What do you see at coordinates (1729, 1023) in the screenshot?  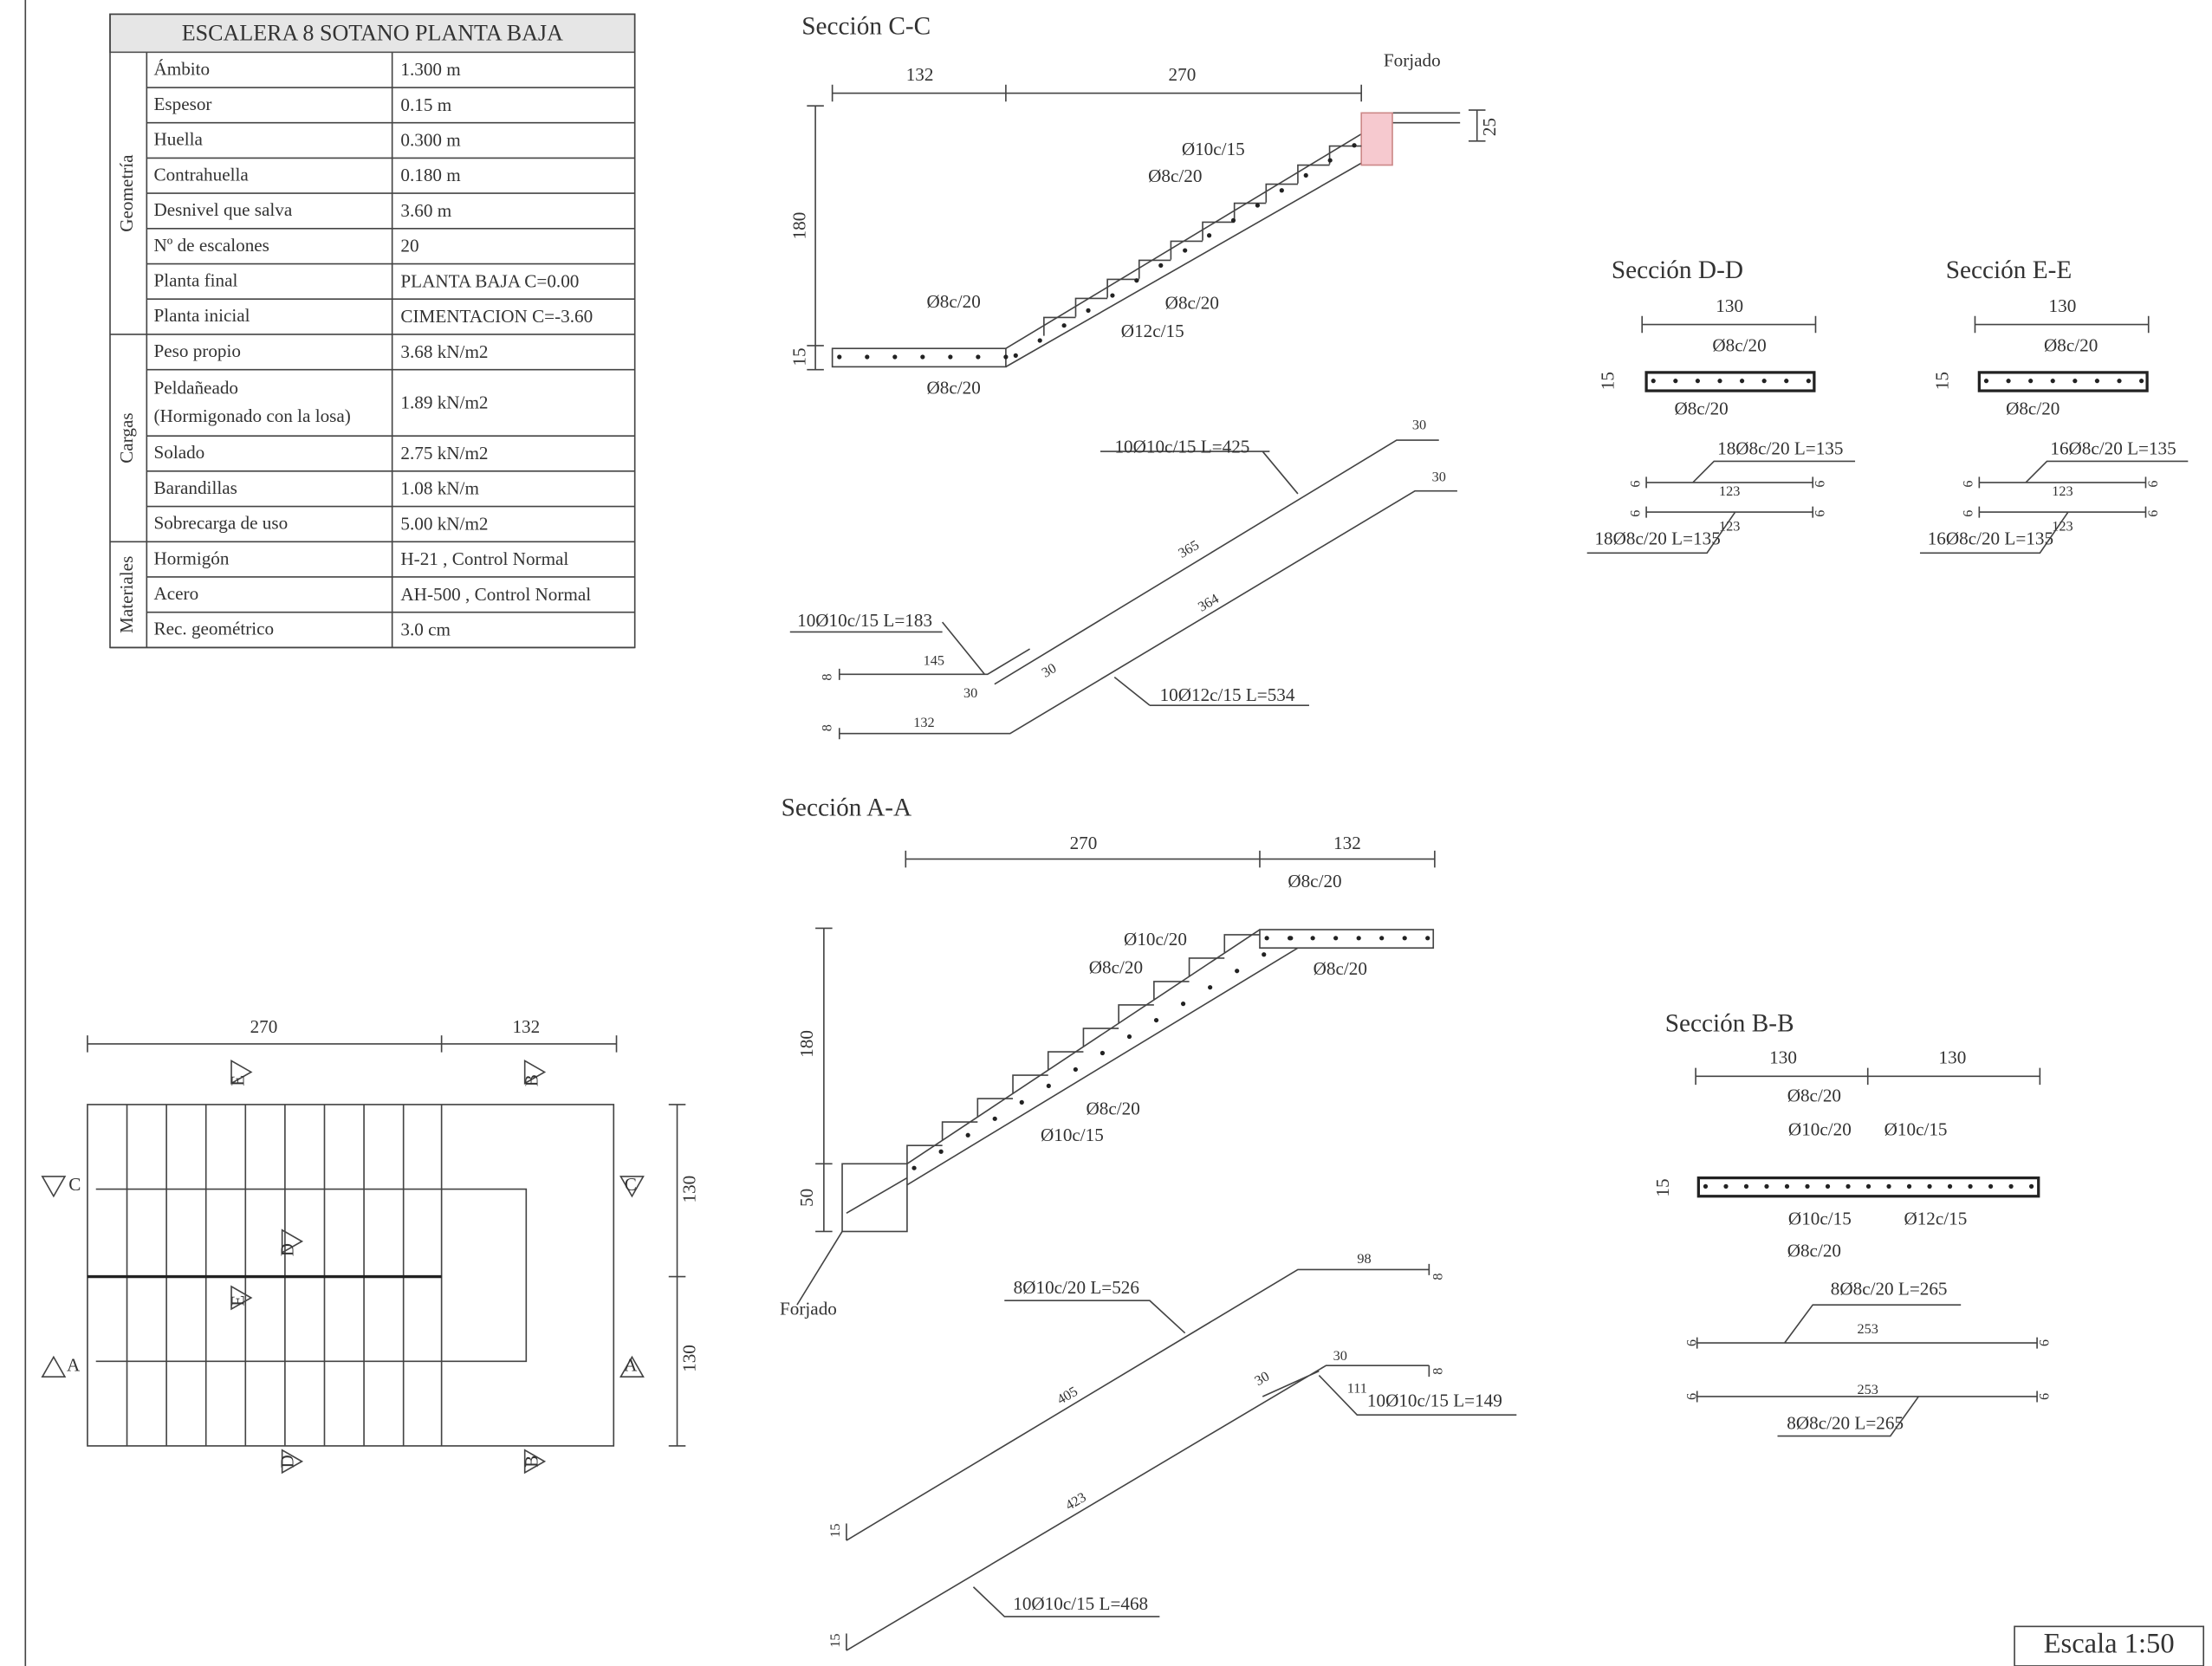 I see `section-title: Sección B-B` at bounding box center [1729, 1023].